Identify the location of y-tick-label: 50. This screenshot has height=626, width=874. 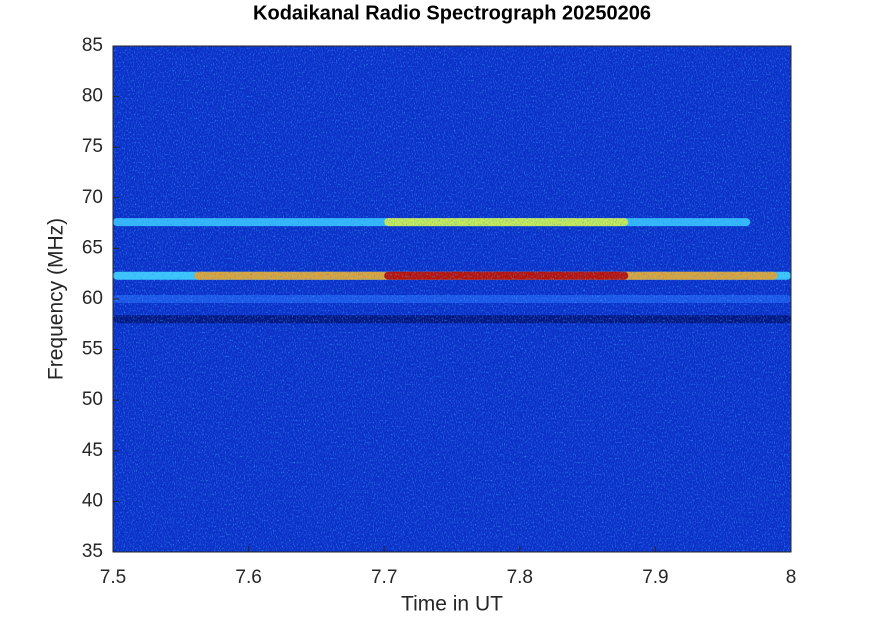
(92, 399).